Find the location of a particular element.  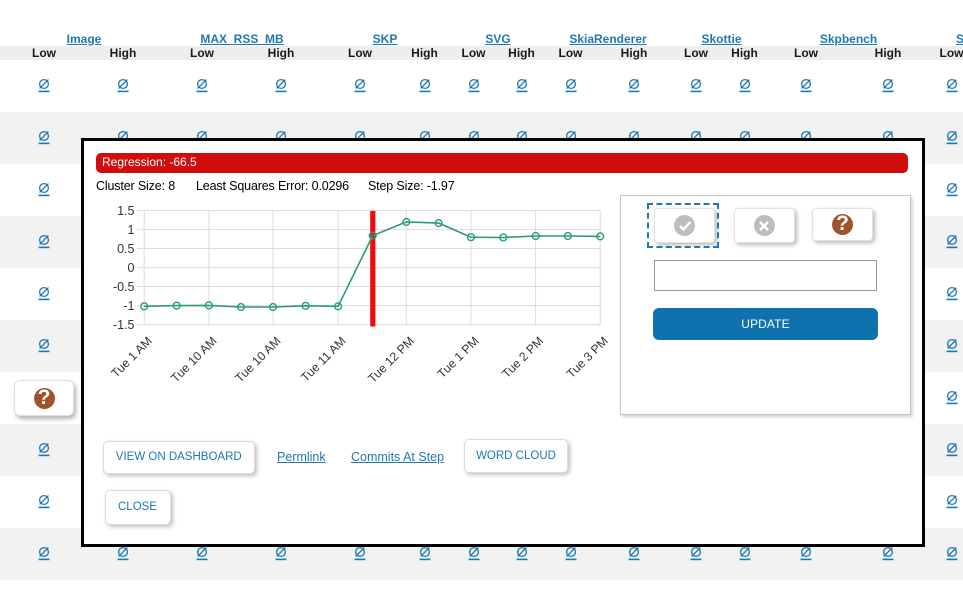

svg-text: Tue 11 AM is located at coordinates (323, 359).